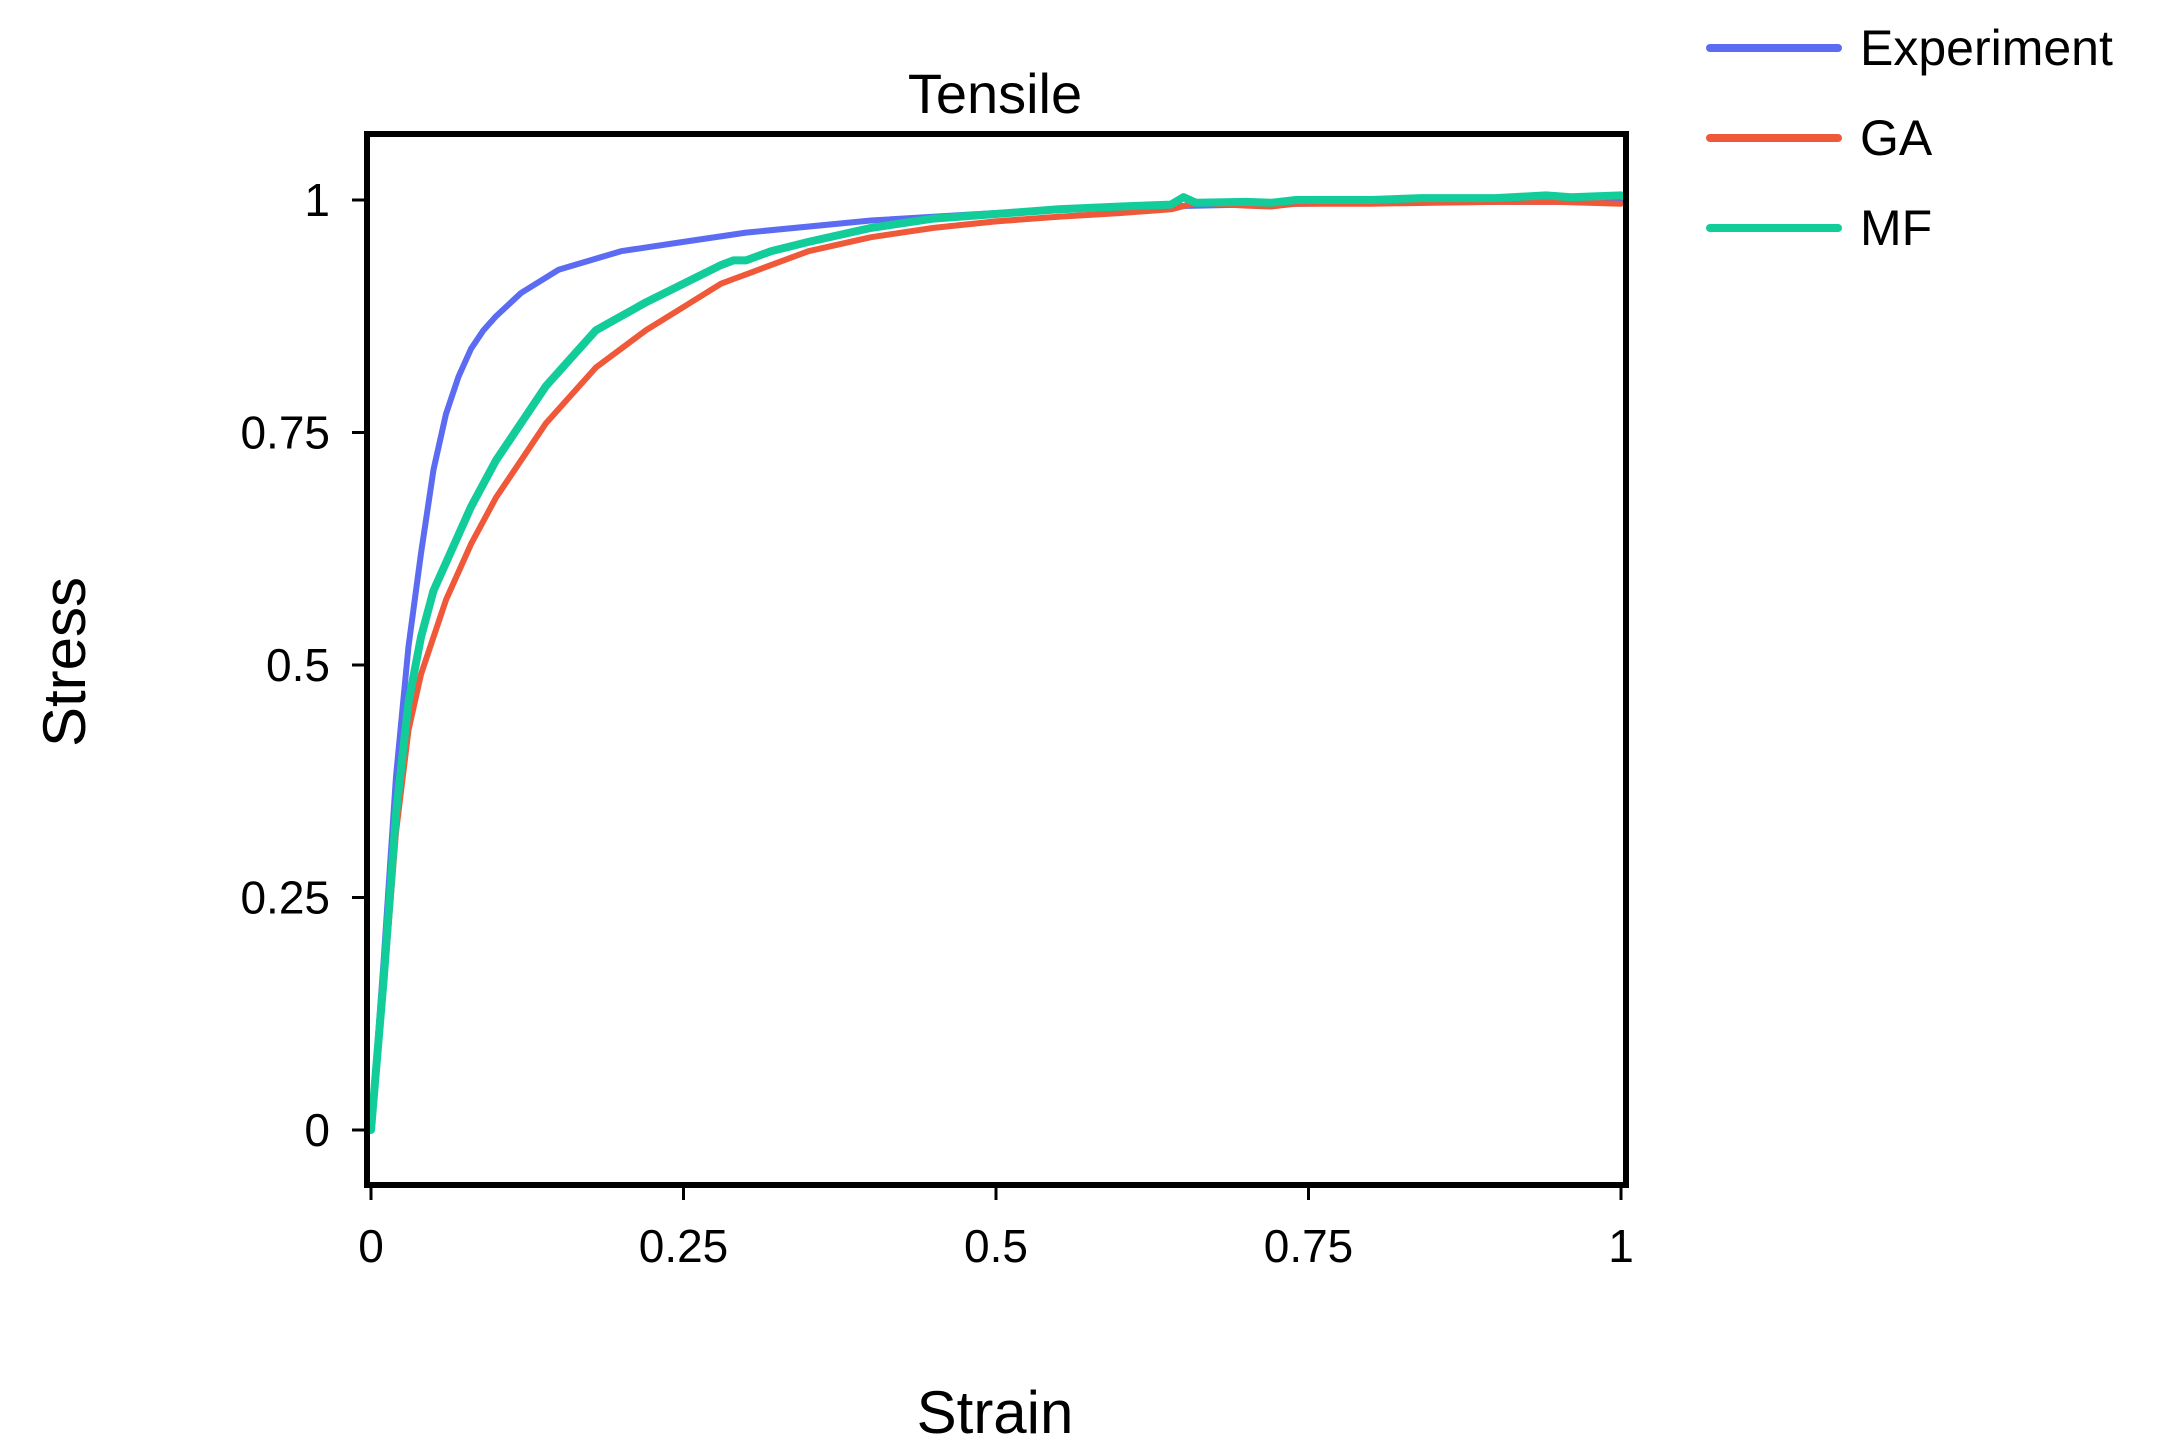 This screenshot has height=1455, width=2166. What do you see at coordinates (317, 200) in the screenshot?
I see `y-tick-label: 1` at bounding box center [317, 200].